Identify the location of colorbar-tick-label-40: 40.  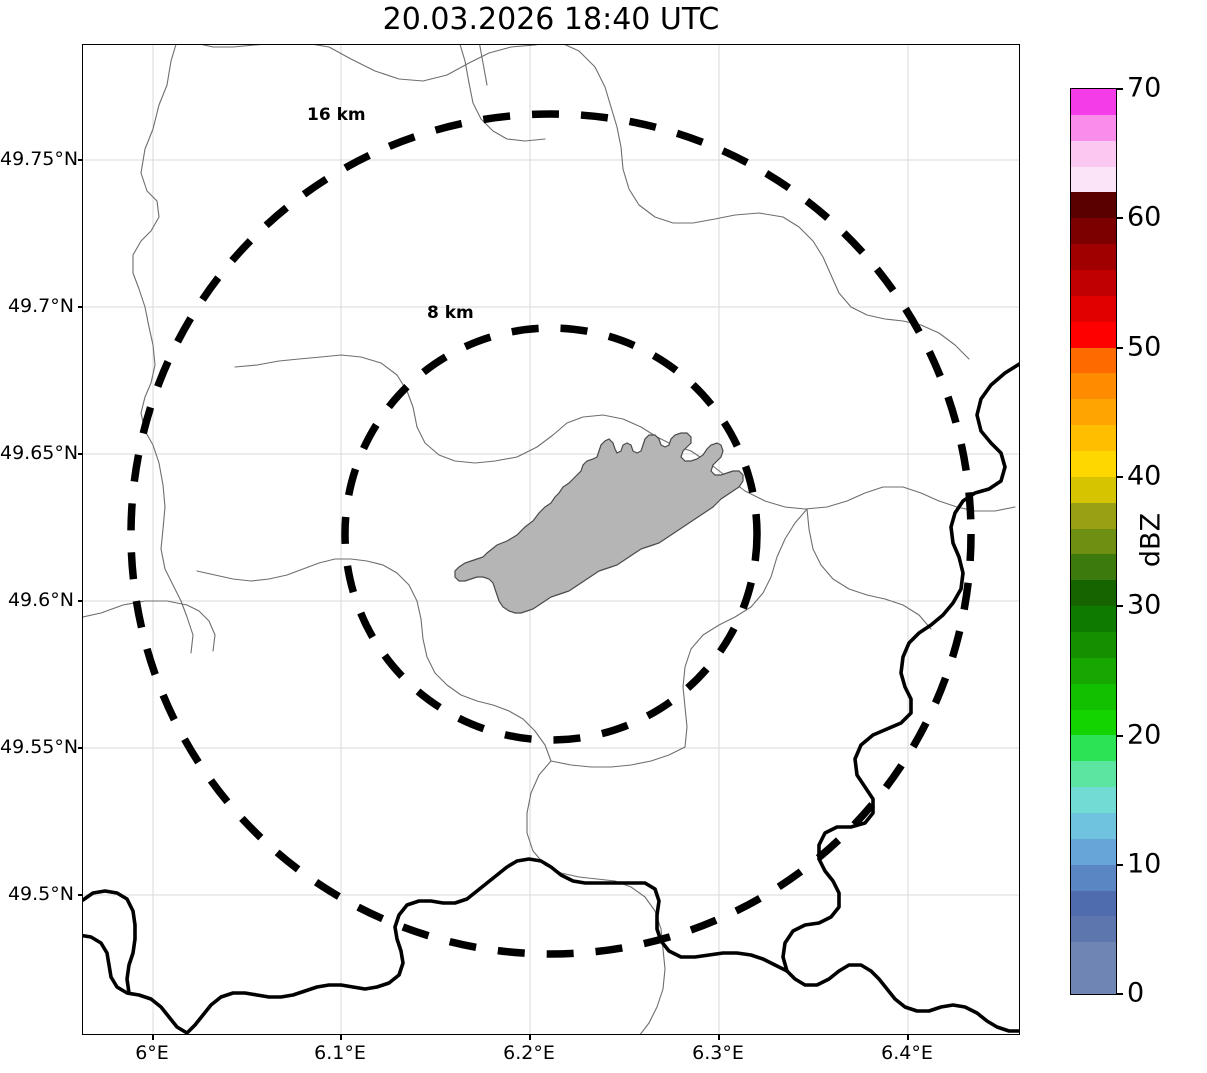
(1144, 476).